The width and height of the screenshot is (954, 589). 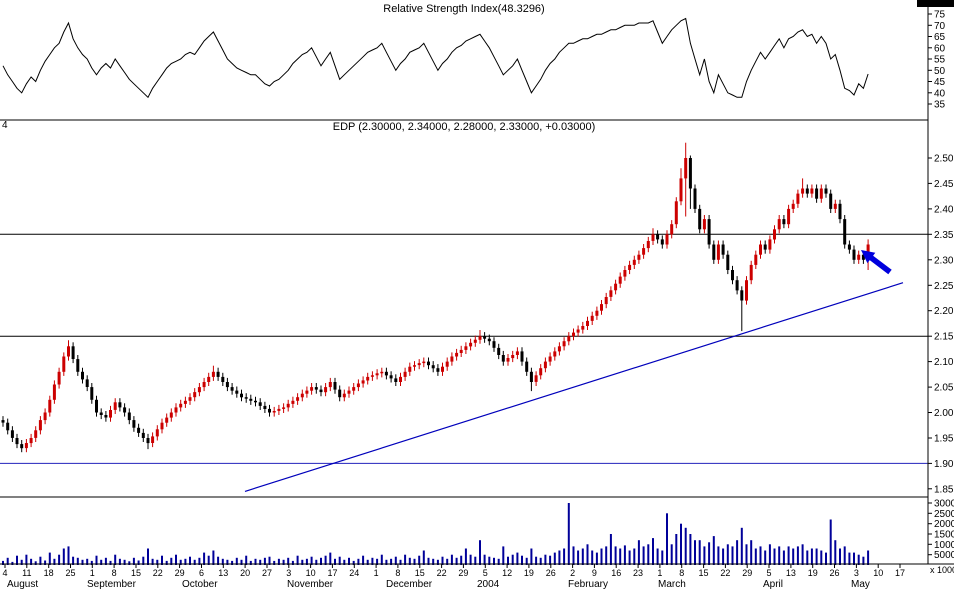 I want to click on rsi-axis-label: 60, so click(x=940, y=48).